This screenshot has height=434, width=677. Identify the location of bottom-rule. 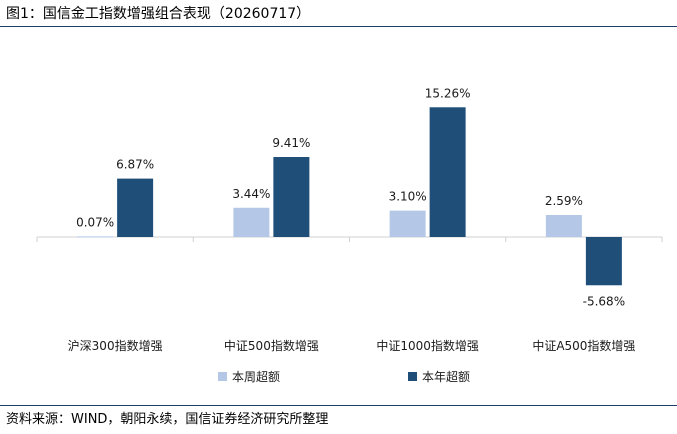
(338, 405).